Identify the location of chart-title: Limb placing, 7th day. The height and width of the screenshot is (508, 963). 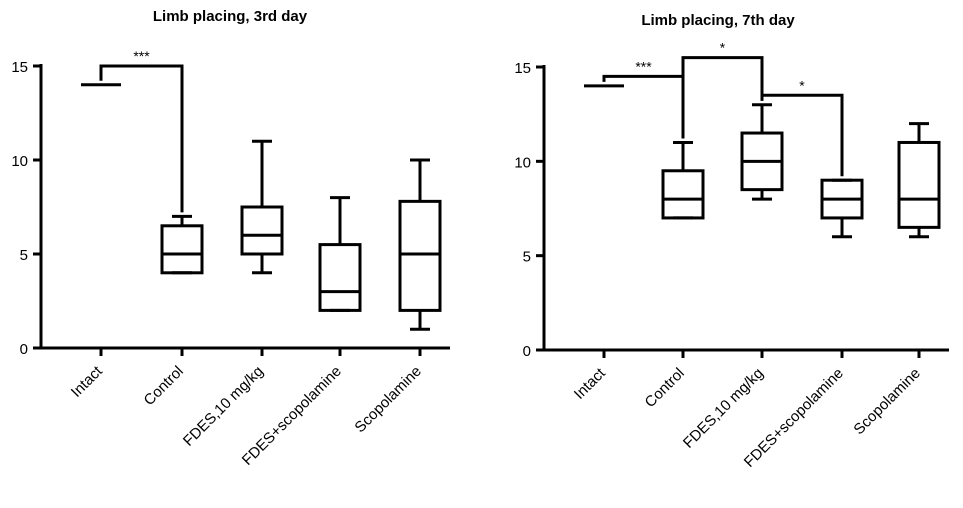
(718, 20).